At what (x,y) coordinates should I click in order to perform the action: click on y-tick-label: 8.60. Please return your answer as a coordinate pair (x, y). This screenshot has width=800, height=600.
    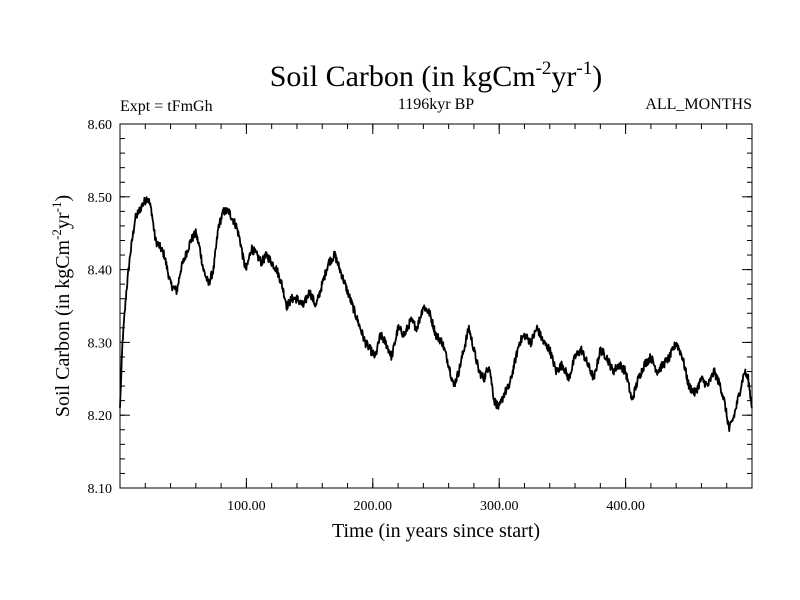
    Looking at the image, I should click on (100, 125).